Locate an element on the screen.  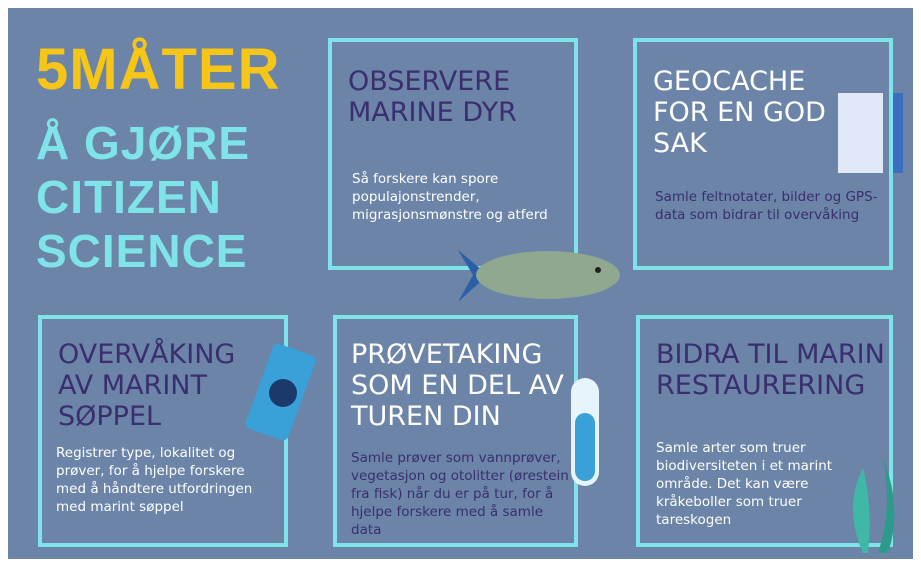
card-title: GEOCACHE FOR EN GOD SAK is located at coordinates (739, 112).